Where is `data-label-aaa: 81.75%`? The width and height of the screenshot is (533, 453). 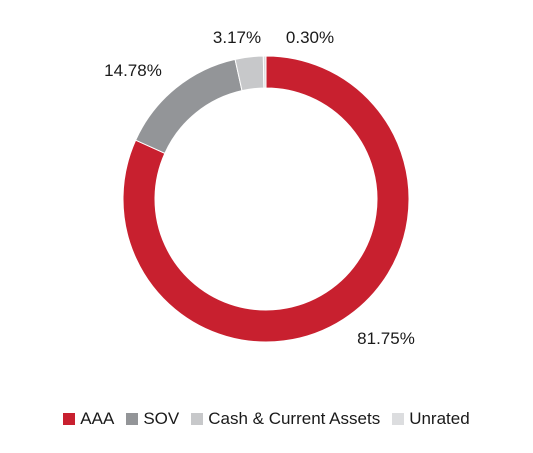
data-label-aaa: 81.75% is located at coordinates (386, 338).